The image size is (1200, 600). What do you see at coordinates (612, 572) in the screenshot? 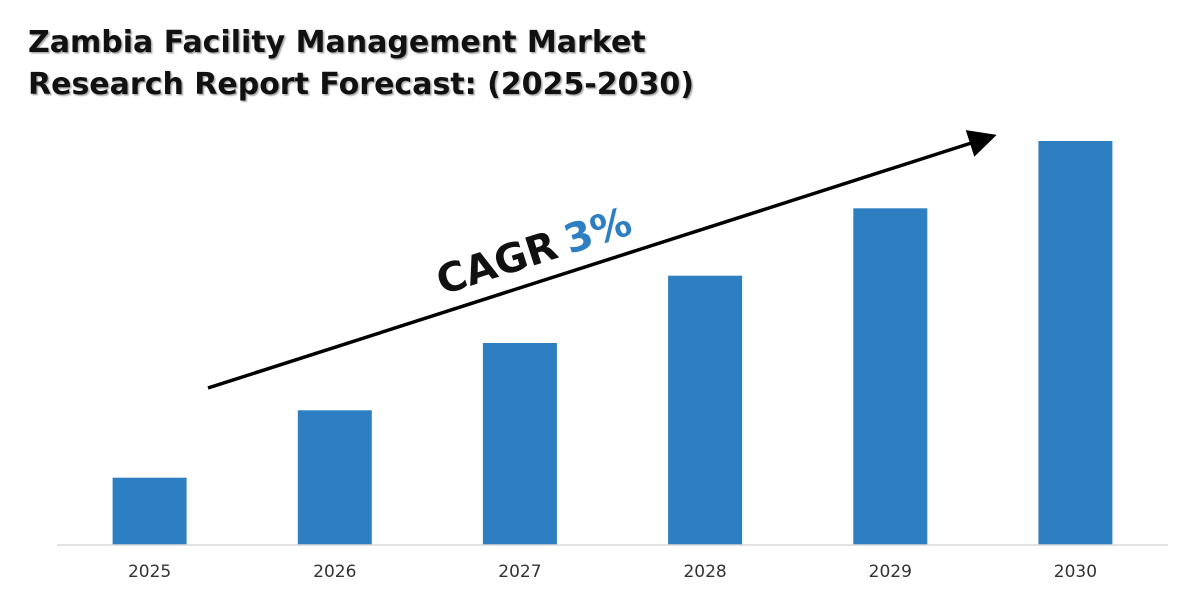
I see `x-tick-labels: 2025 2026 2027 2028 2029 2030` at bounding box center [612, 572].